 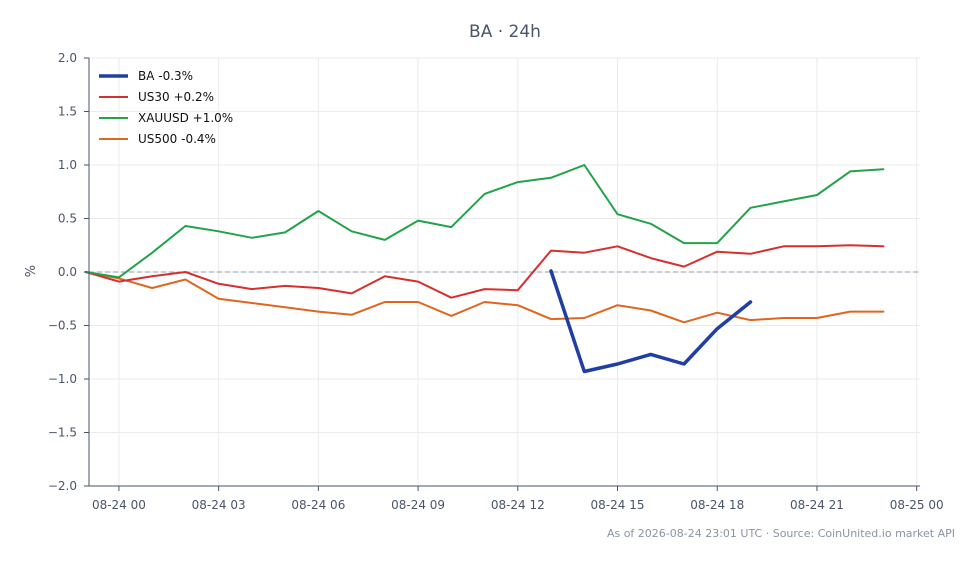 I want to click on y-tick-label: 1.5, so click(x=67, y=112).